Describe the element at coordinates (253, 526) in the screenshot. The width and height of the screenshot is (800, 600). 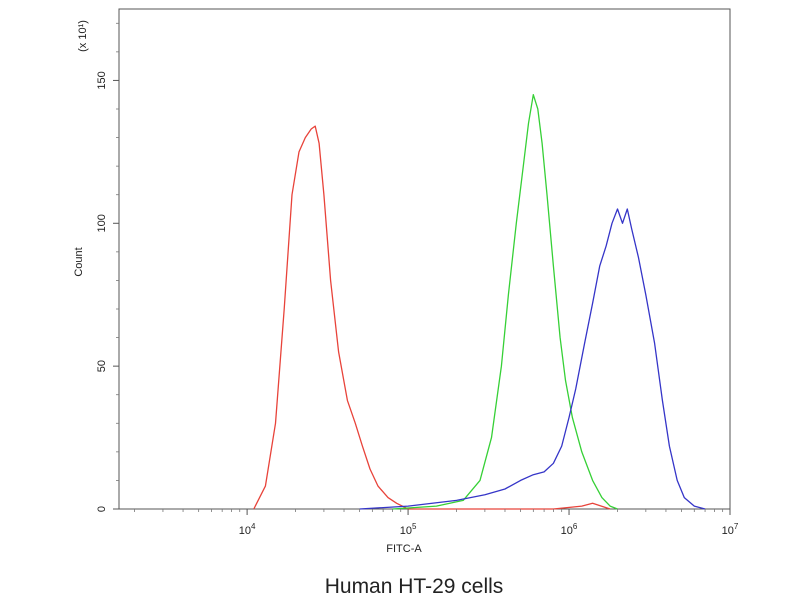
I see `x-tick-exponent: 4` at that location.